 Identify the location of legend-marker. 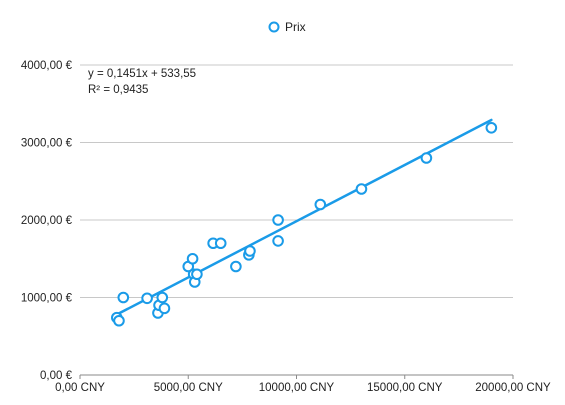
(274, 27).